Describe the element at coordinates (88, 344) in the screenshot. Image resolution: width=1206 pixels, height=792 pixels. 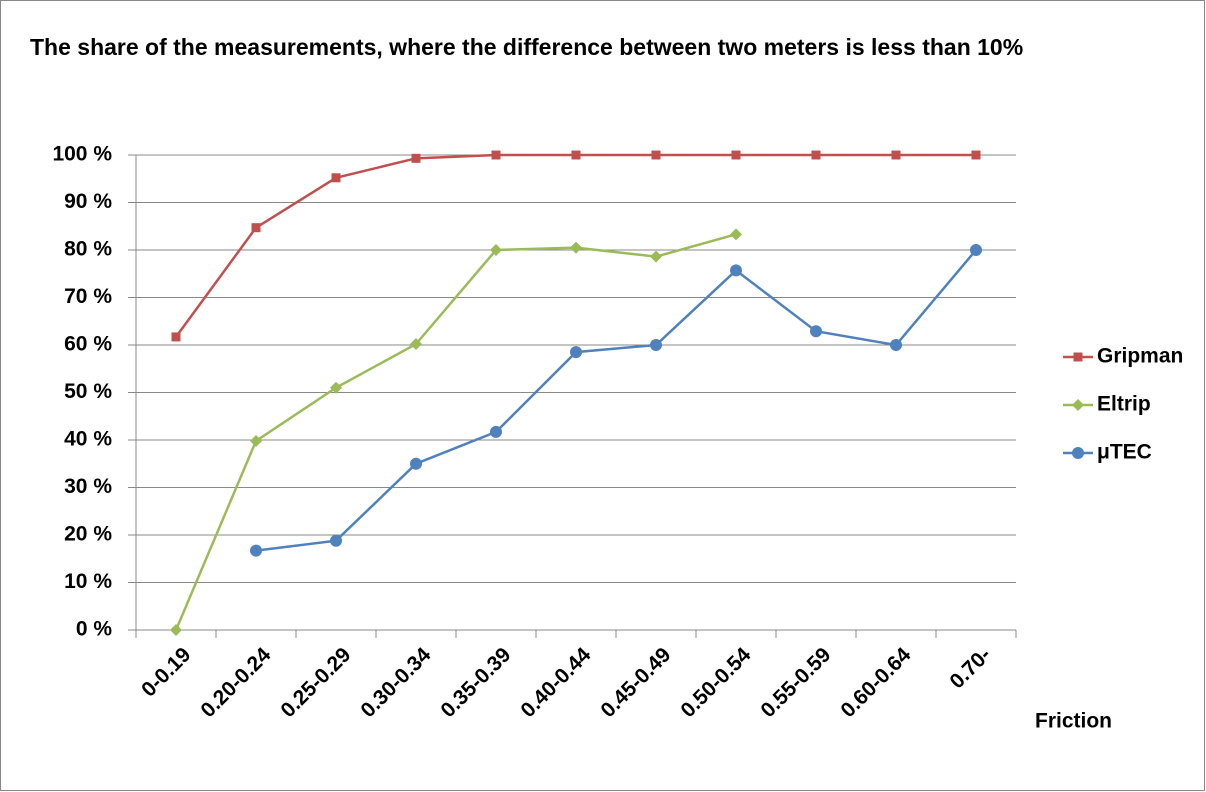
I see `y-tick-label: 60 %` at that location.